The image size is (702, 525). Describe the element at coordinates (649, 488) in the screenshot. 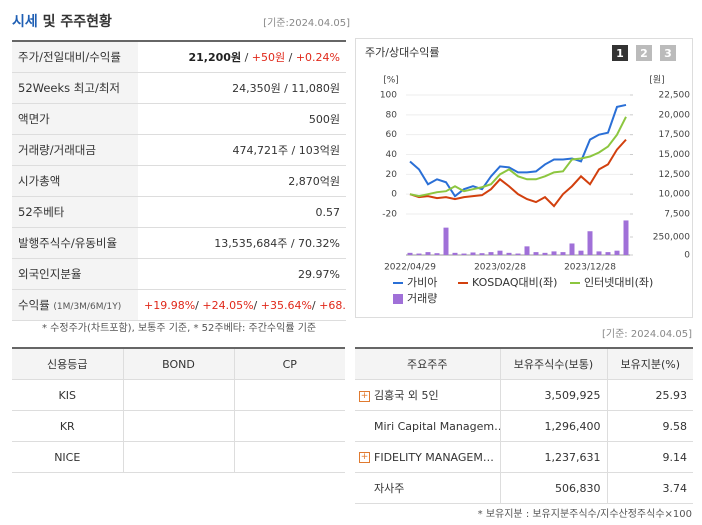

I see `holder-pct: 3.74` at that location.